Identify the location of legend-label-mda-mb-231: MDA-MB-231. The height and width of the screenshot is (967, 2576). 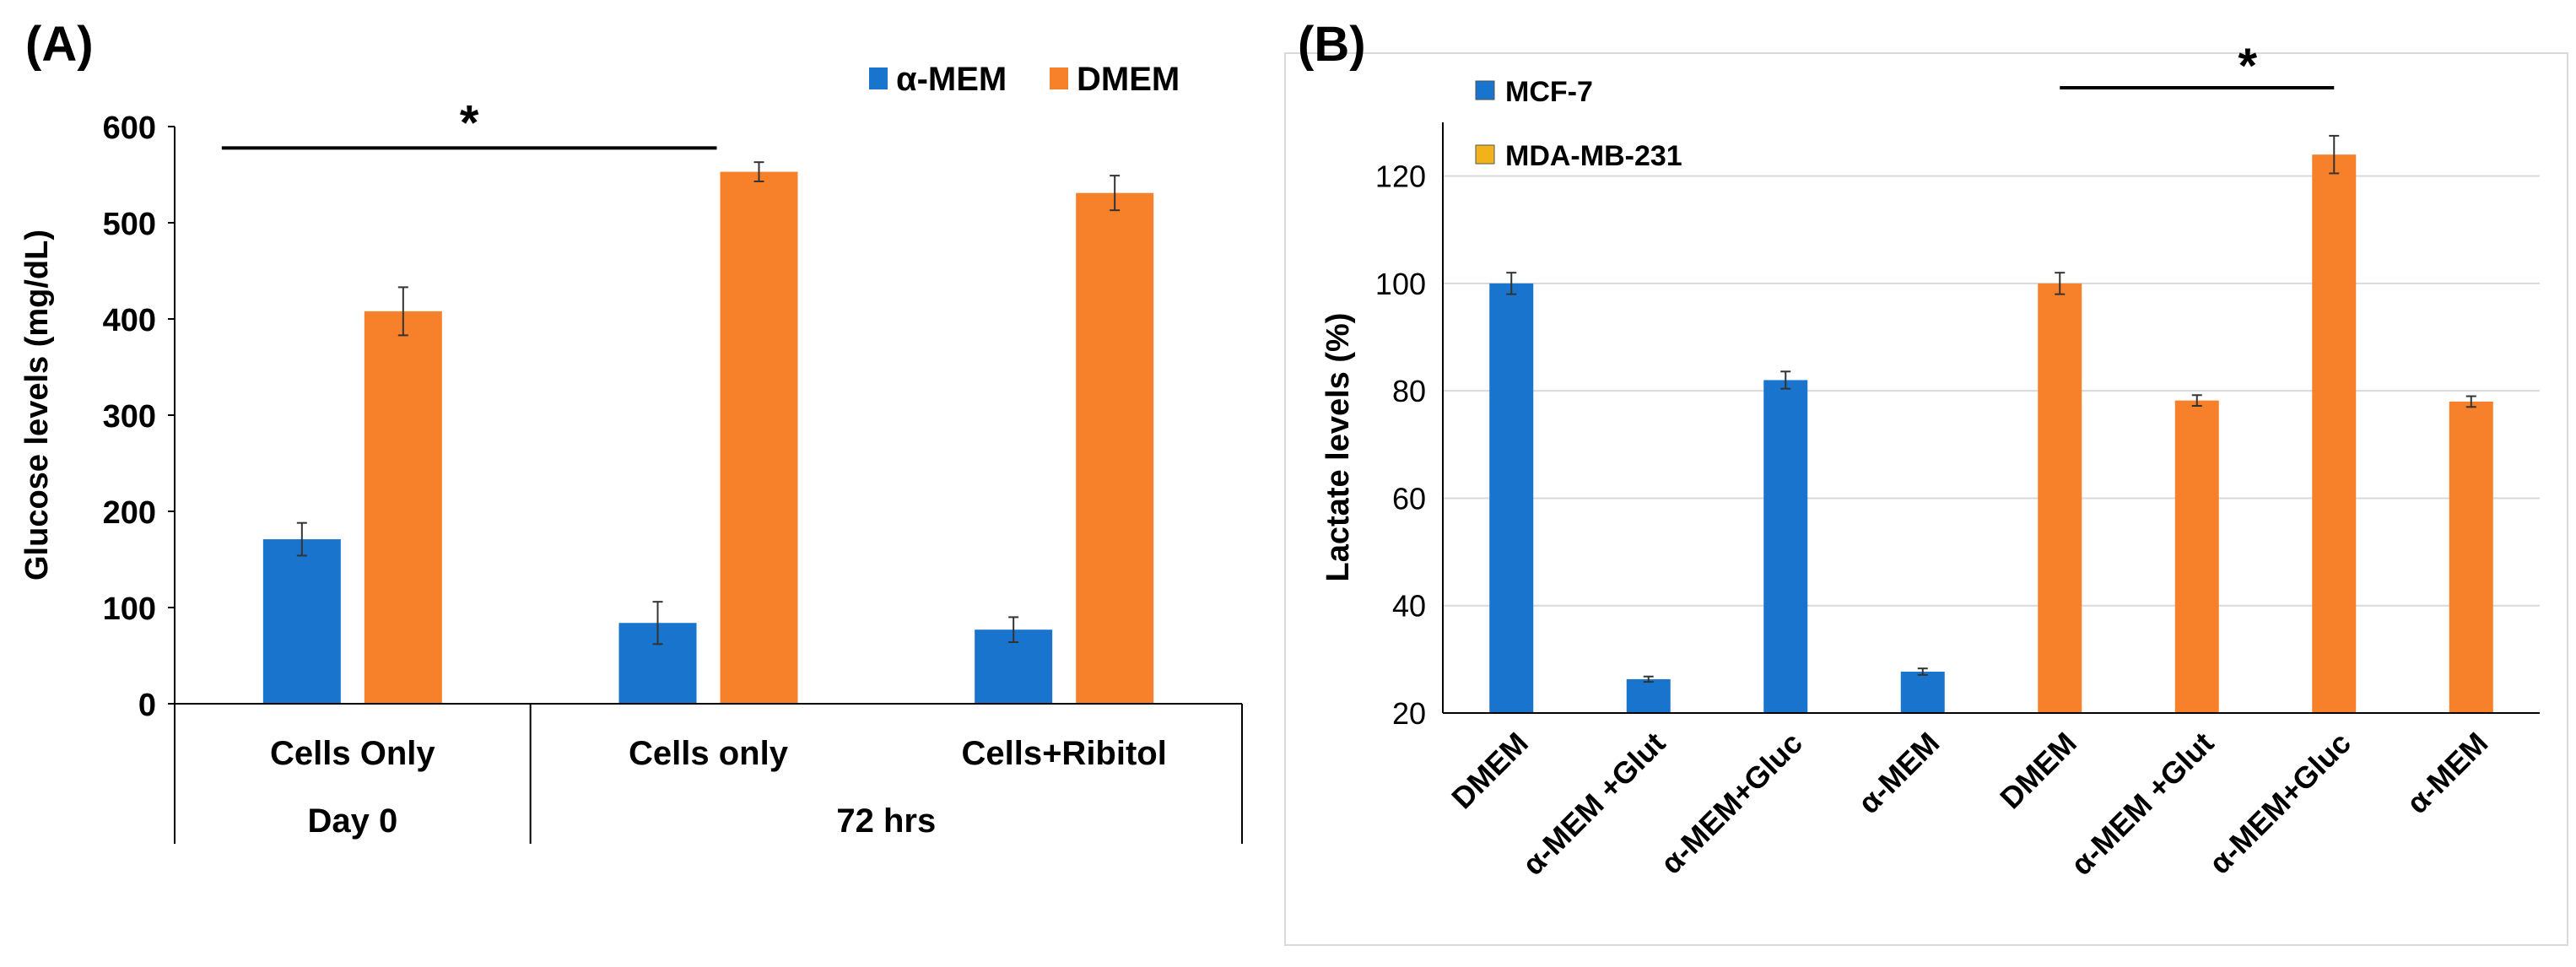
(1593, 156).